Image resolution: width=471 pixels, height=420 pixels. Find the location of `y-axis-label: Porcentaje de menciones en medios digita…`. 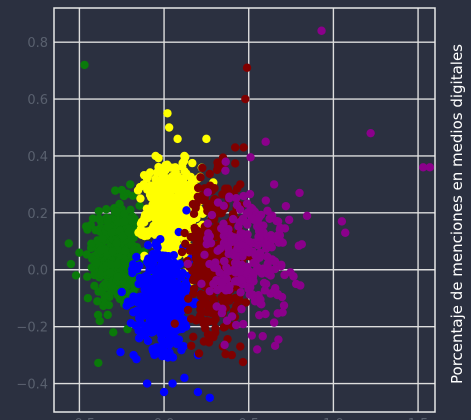

y-axis-label: Porcentaje de menciones en medios digita… is located at coordinates (457, 214).